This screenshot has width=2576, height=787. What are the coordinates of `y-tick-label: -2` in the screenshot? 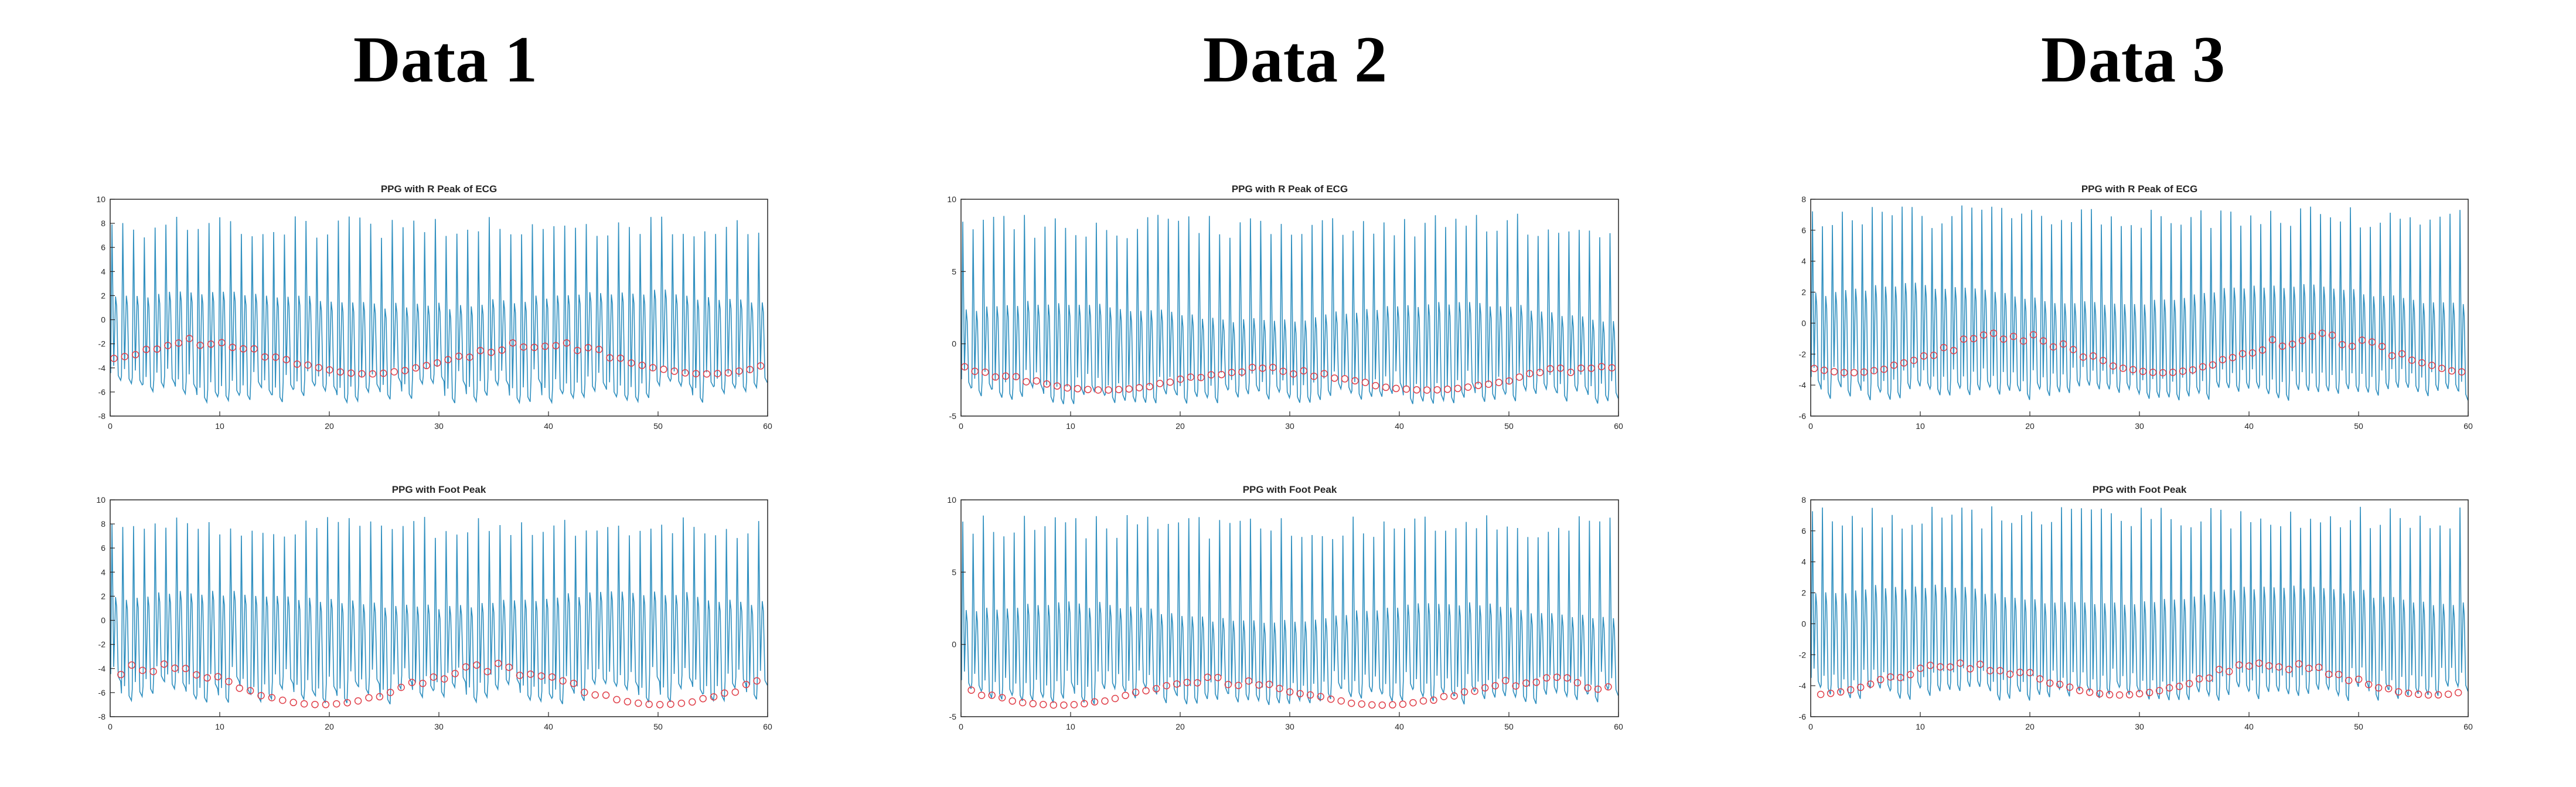 It's located at (102, 644).